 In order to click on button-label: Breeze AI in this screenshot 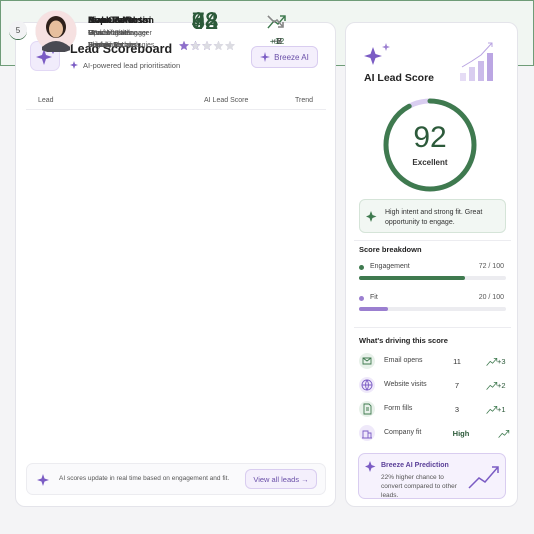, I will do `click(291, 57)`.